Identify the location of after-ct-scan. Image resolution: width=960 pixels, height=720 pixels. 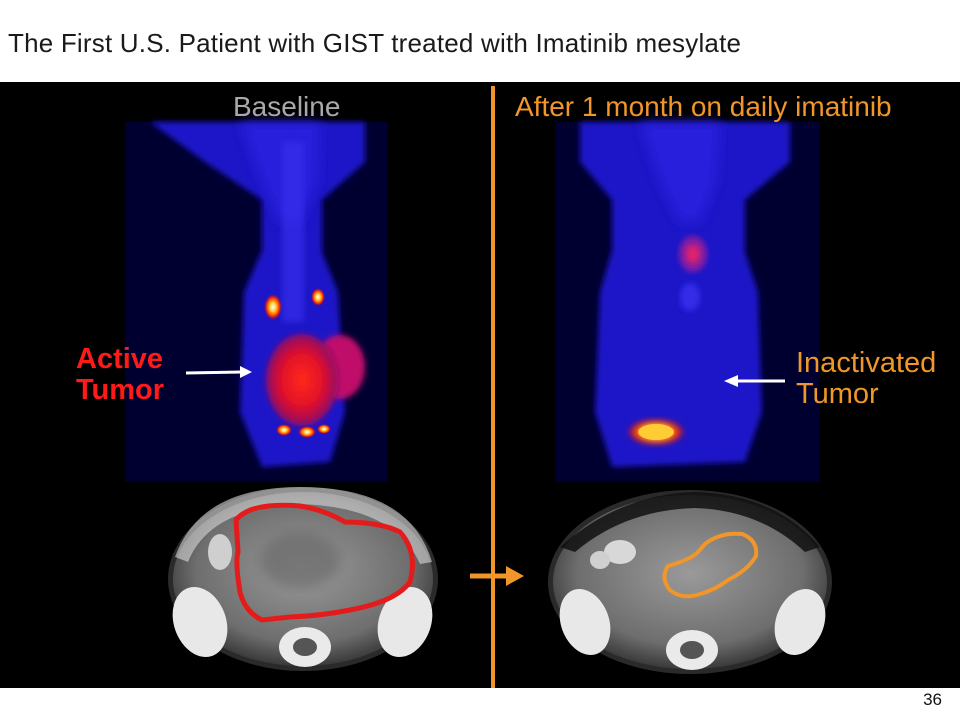
(690, 582).